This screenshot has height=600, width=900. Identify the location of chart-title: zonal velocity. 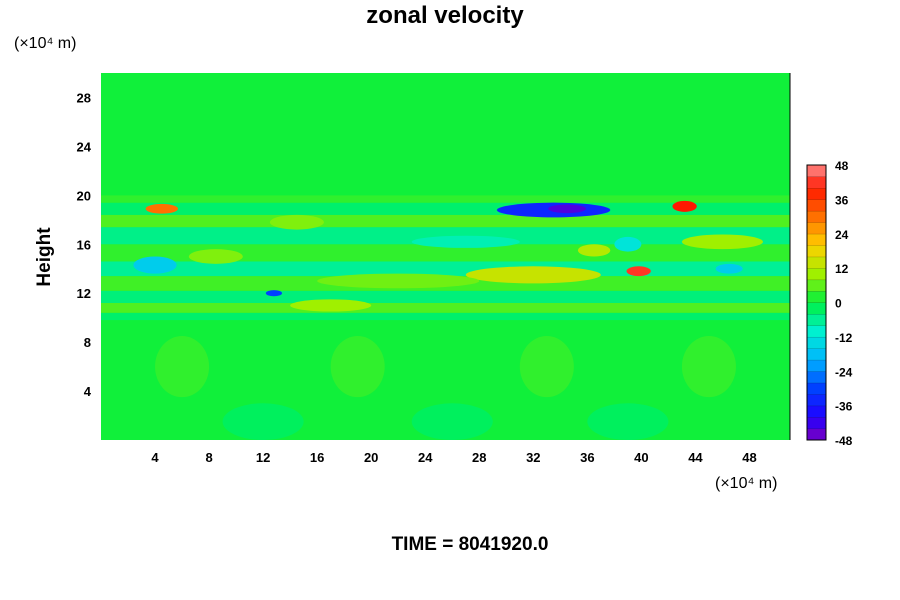
(445, 15).